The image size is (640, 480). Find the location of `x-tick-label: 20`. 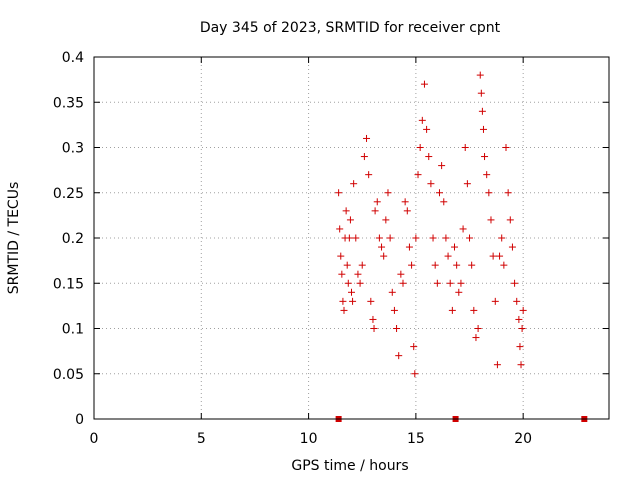

x-tick-label: 20 is located at coordinates (523, 439).